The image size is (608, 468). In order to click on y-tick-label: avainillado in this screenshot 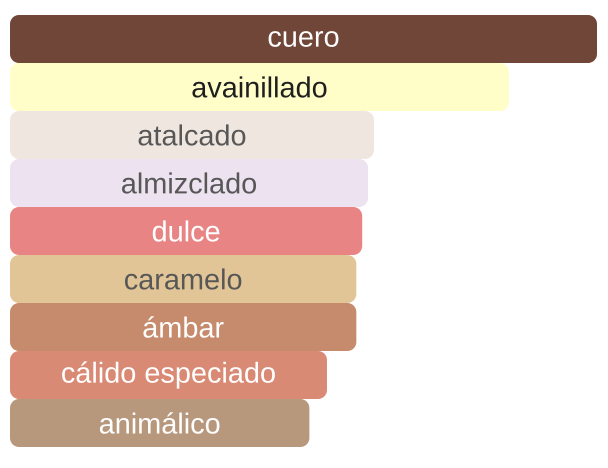, I will do `click(259, 87)`.